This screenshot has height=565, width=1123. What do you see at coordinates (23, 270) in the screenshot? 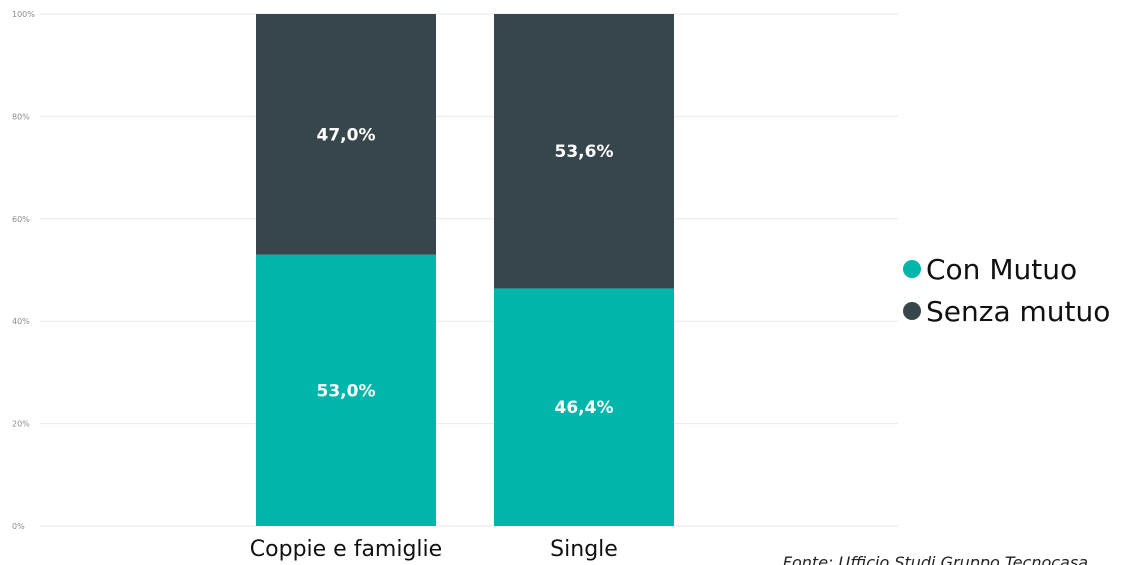
I see `y-axis-tick-labels: 0% 20% 40% 60% 80% 100%` at bounding box center [23, 270].